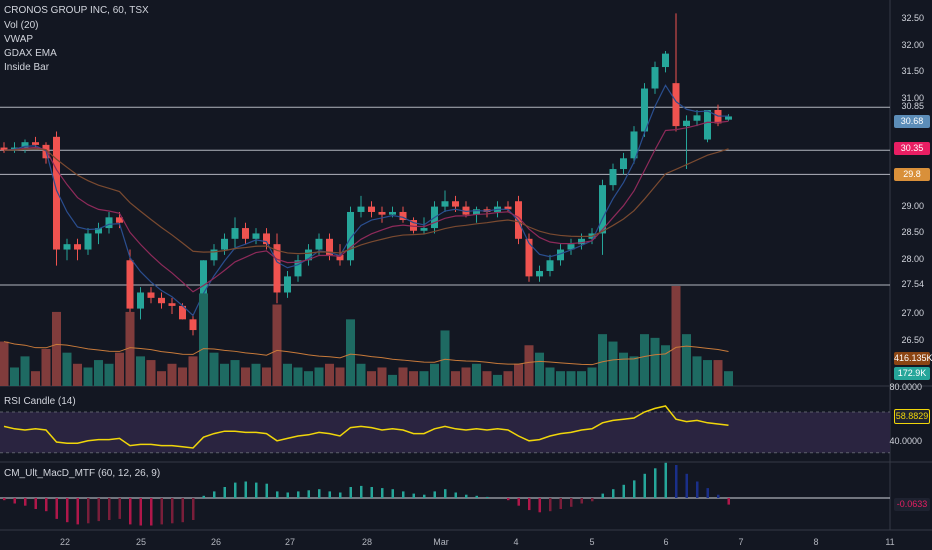 The height and width of the screenshot is (550, 932). What do you see at coordinates (40, 401) in the screenshot?
I see `rsi-legend: RSI Candle (14)` at bounding box center [40, 401].